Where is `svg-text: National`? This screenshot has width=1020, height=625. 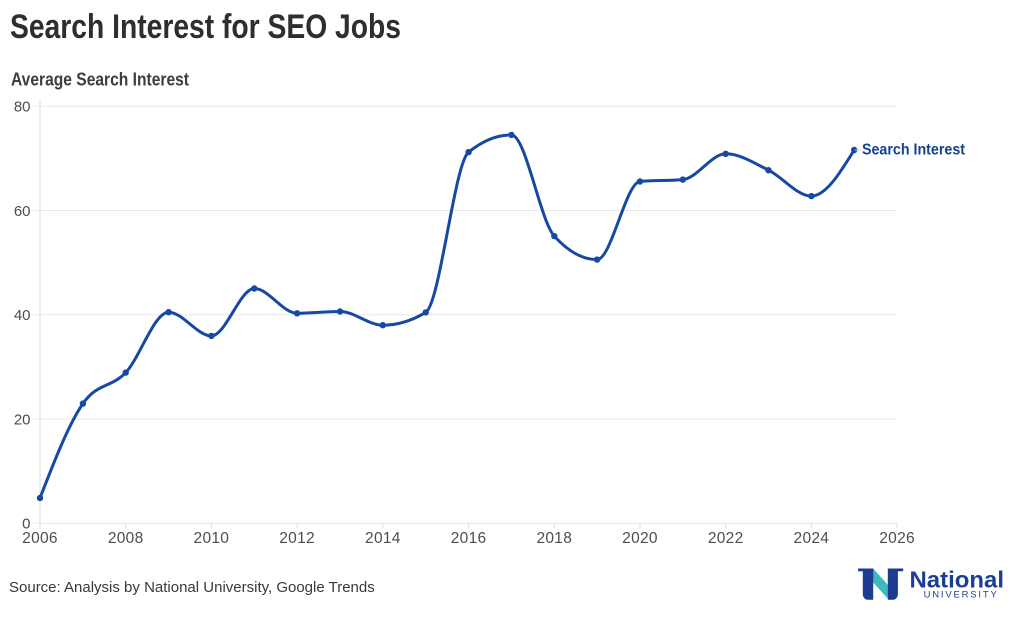
svg-text: National is located at coordinates (957, 580).